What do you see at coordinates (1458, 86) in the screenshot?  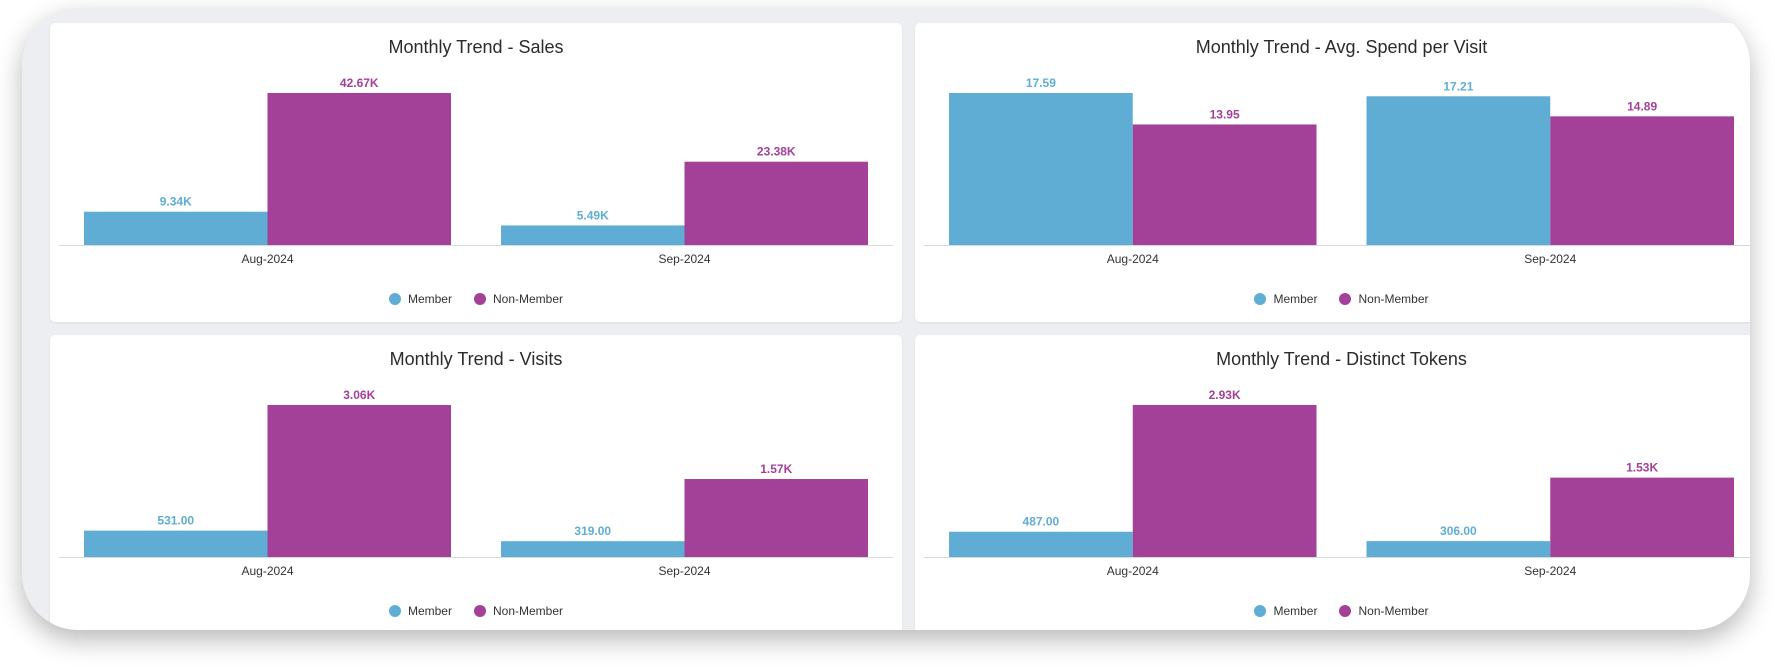 I see `data-label: 17.21` at bounding box center [1458, 86].